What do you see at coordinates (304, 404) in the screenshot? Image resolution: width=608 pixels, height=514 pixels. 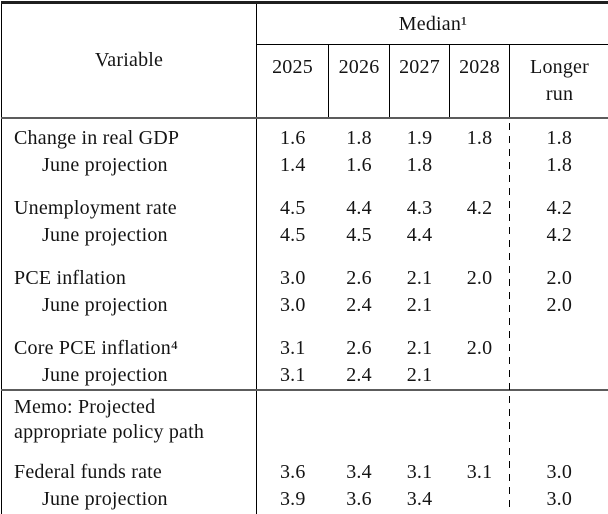 I see `table-row-memo-line1: Memo: Projected` at bounding box center [304, 404].